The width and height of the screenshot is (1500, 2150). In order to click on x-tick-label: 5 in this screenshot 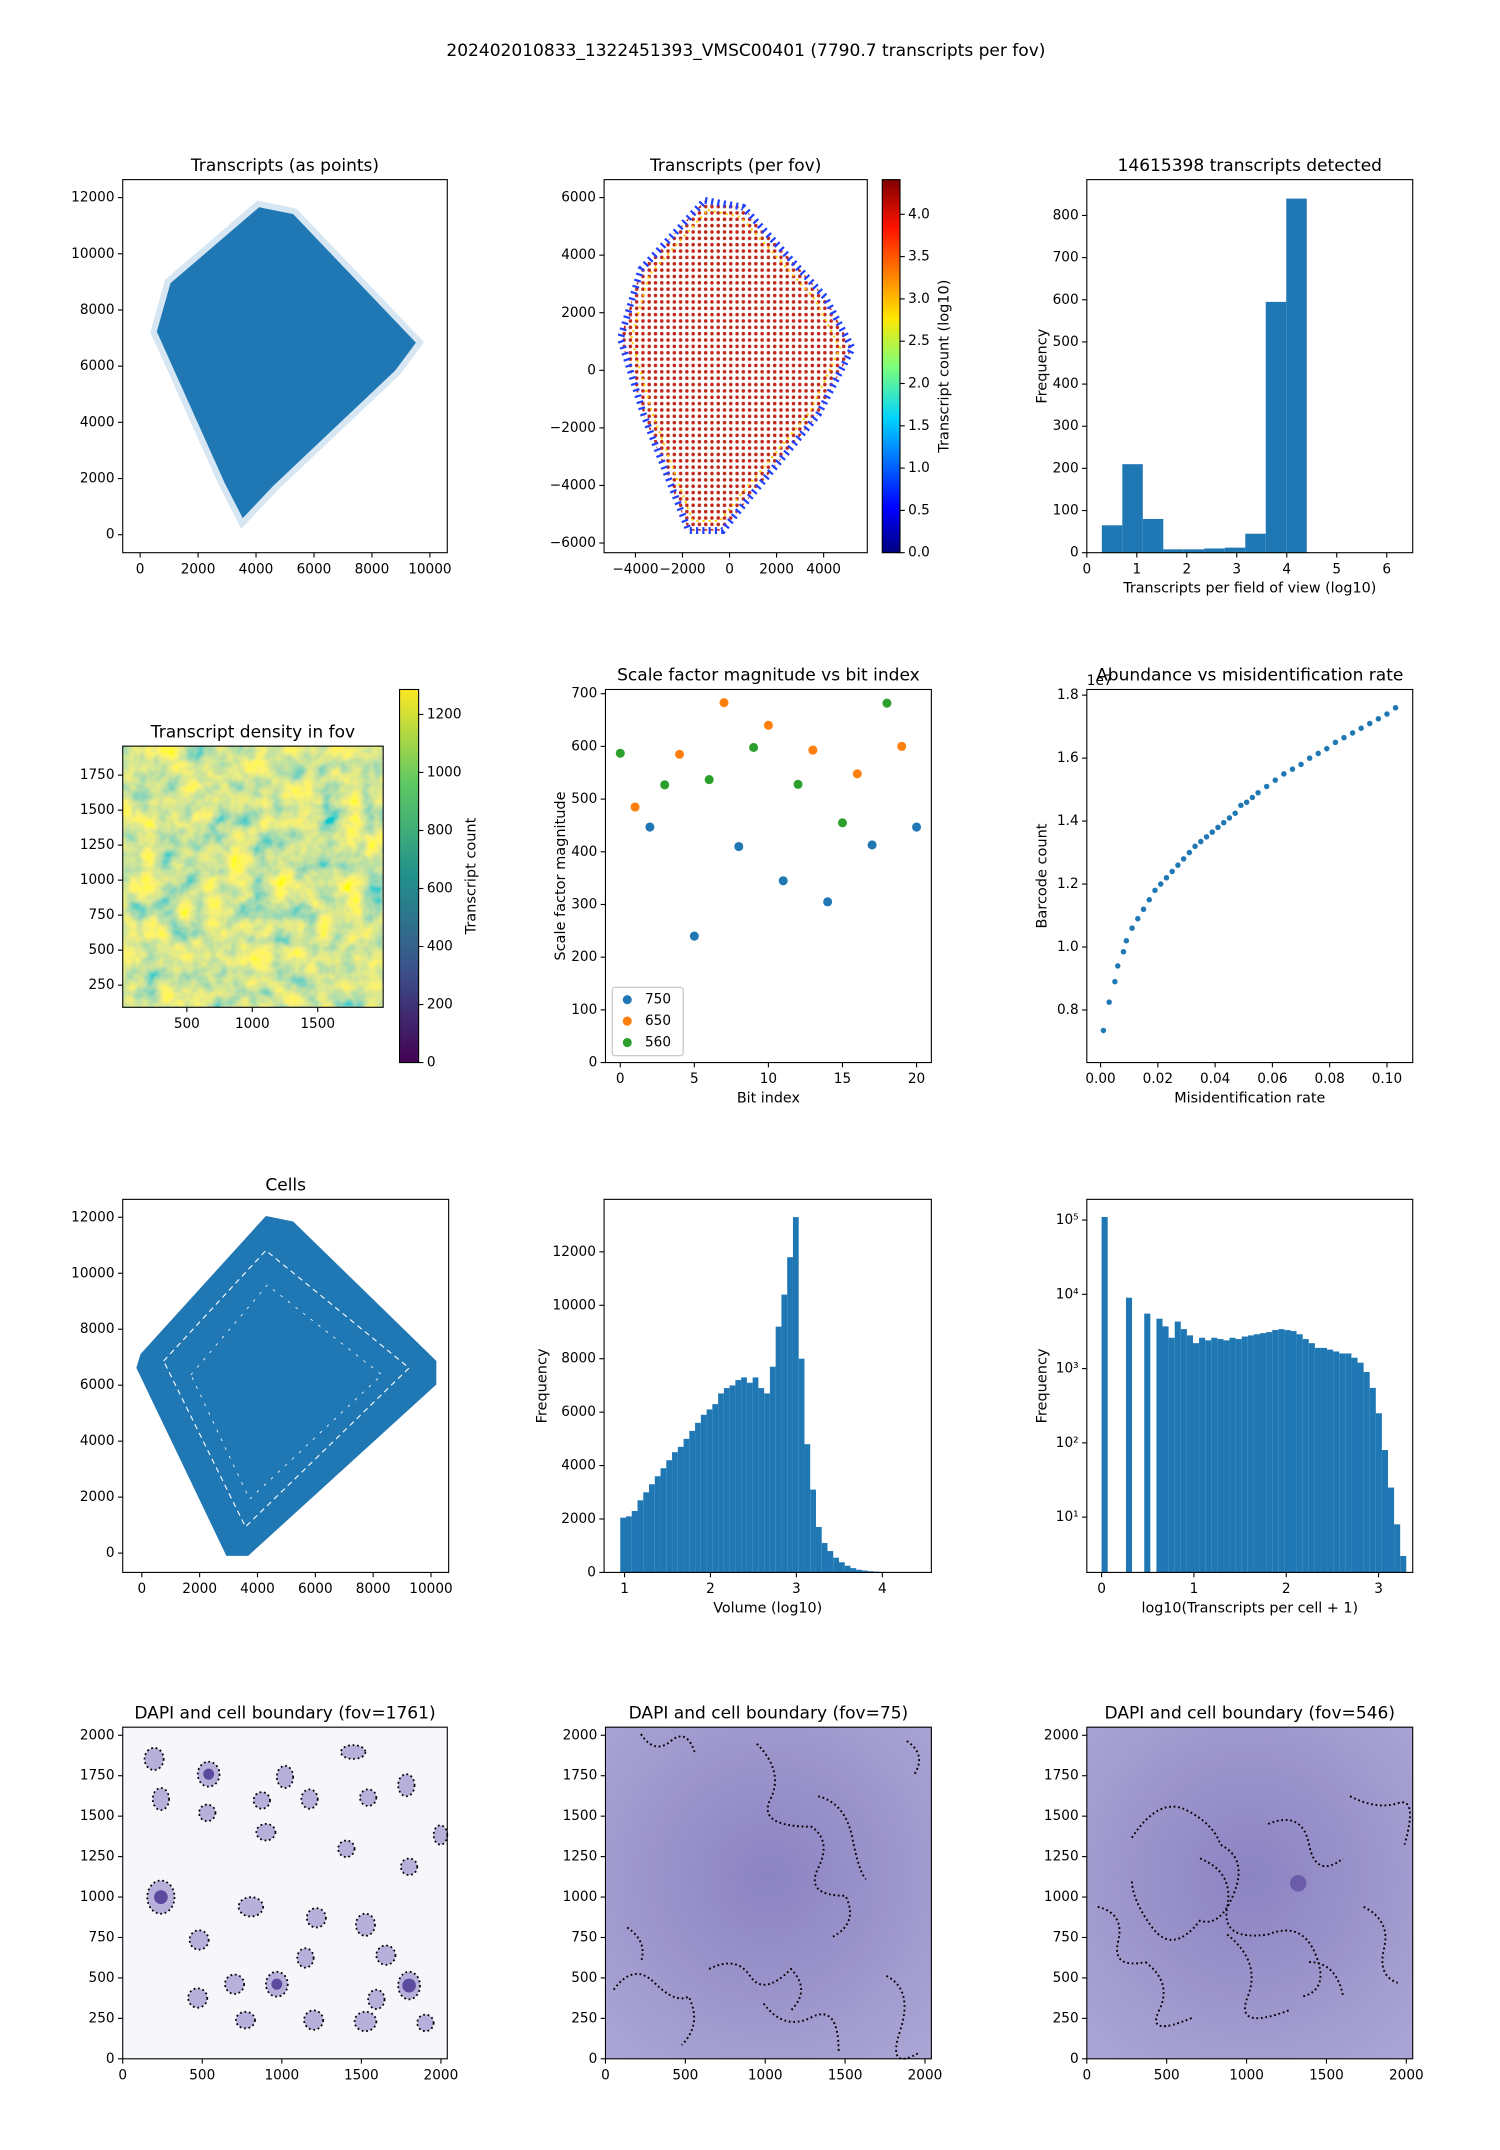, I will do `click(694, 1079)`.